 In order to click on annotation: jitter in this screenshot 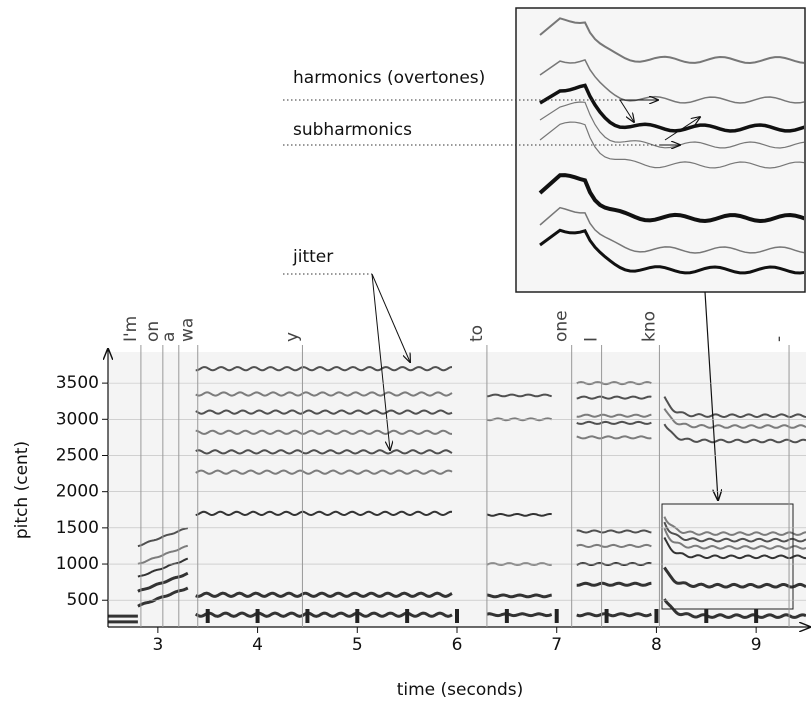, I will do `click(312, 257)`.